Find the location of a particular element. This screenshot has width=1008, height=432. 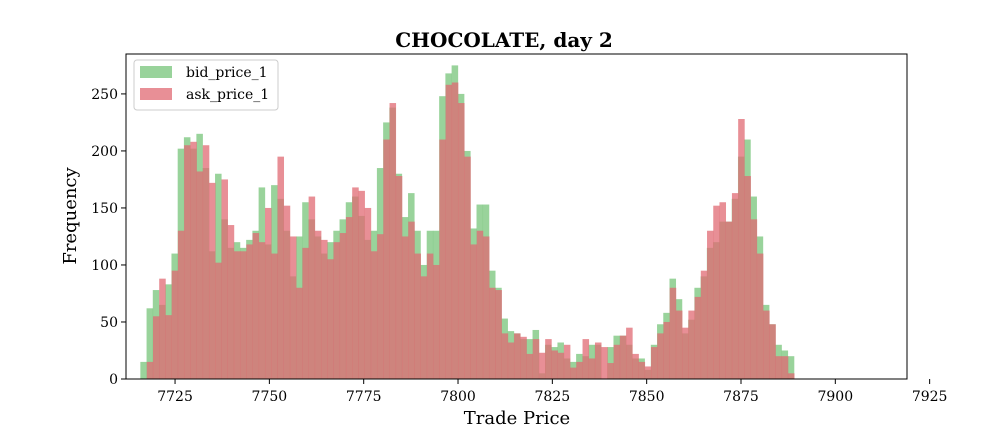

y-tick-label: 150 is located at coordinates (104, 209).